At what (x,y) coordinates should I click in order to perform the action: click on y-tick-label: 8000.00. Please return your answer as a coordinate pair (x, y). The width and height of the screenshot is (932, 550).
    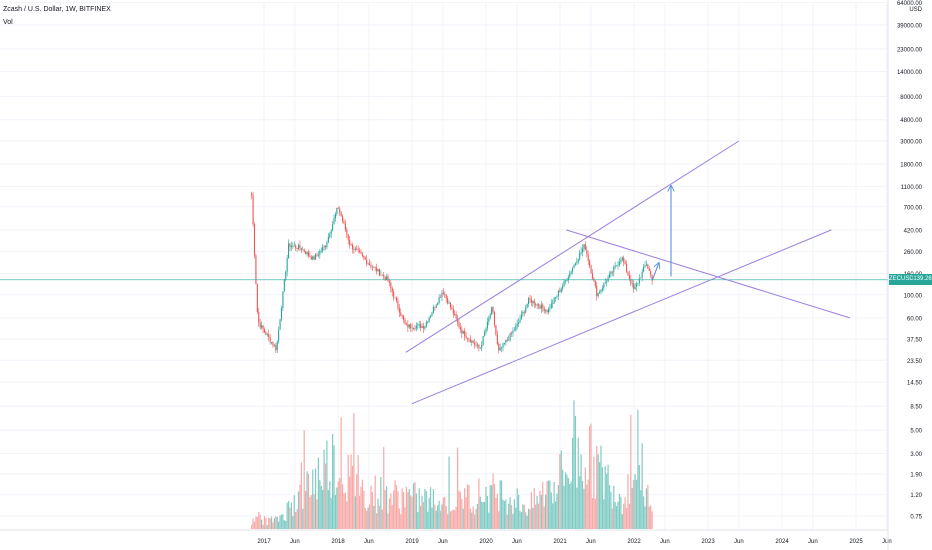
    Looking at the image, I should click on (911, 98).